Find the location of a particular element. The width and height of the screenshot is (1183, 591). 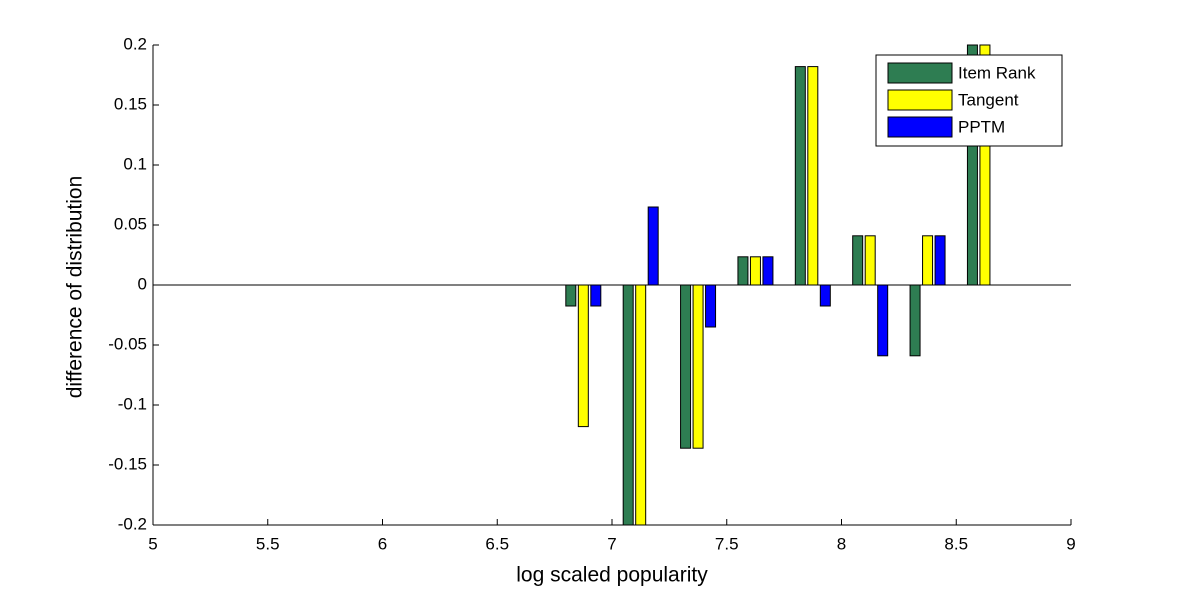

x-tick-label: 5.5 is located at coordinates (268, 543).